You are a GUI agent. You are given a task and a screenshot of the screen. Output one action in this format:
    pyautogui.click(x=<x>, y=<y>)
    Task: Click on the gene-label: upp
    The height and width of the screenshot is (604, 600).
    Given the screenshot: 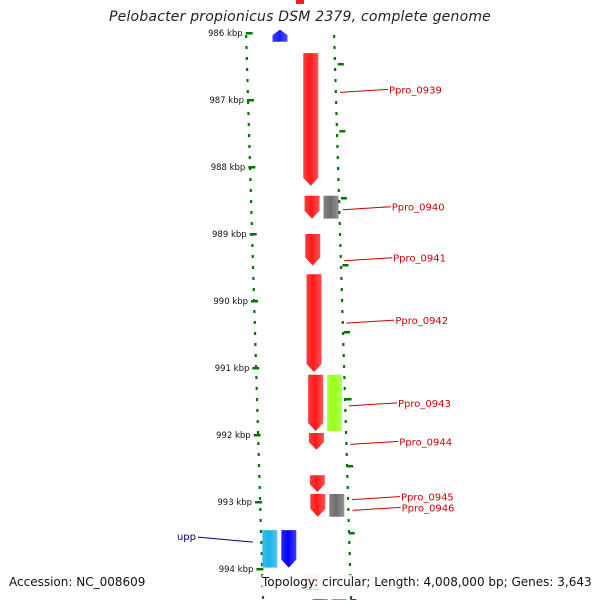 What is the action you would take?
    pyautogui.click(x=186, y=537)
    